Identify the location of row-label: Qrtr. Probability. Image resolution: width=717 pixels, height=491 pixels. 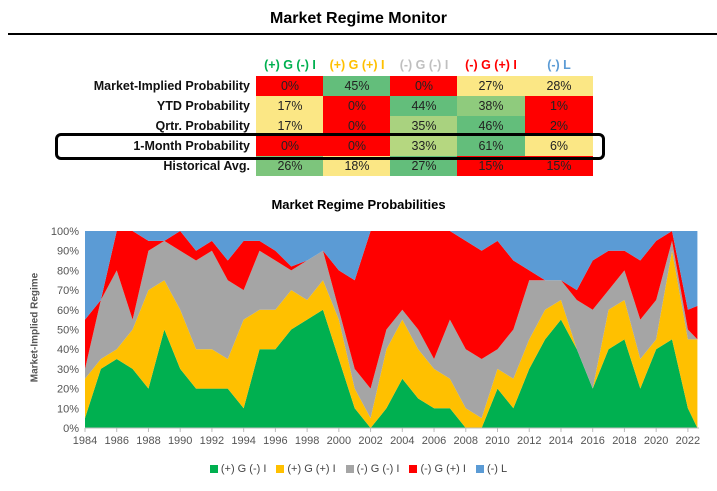
(202, 126).